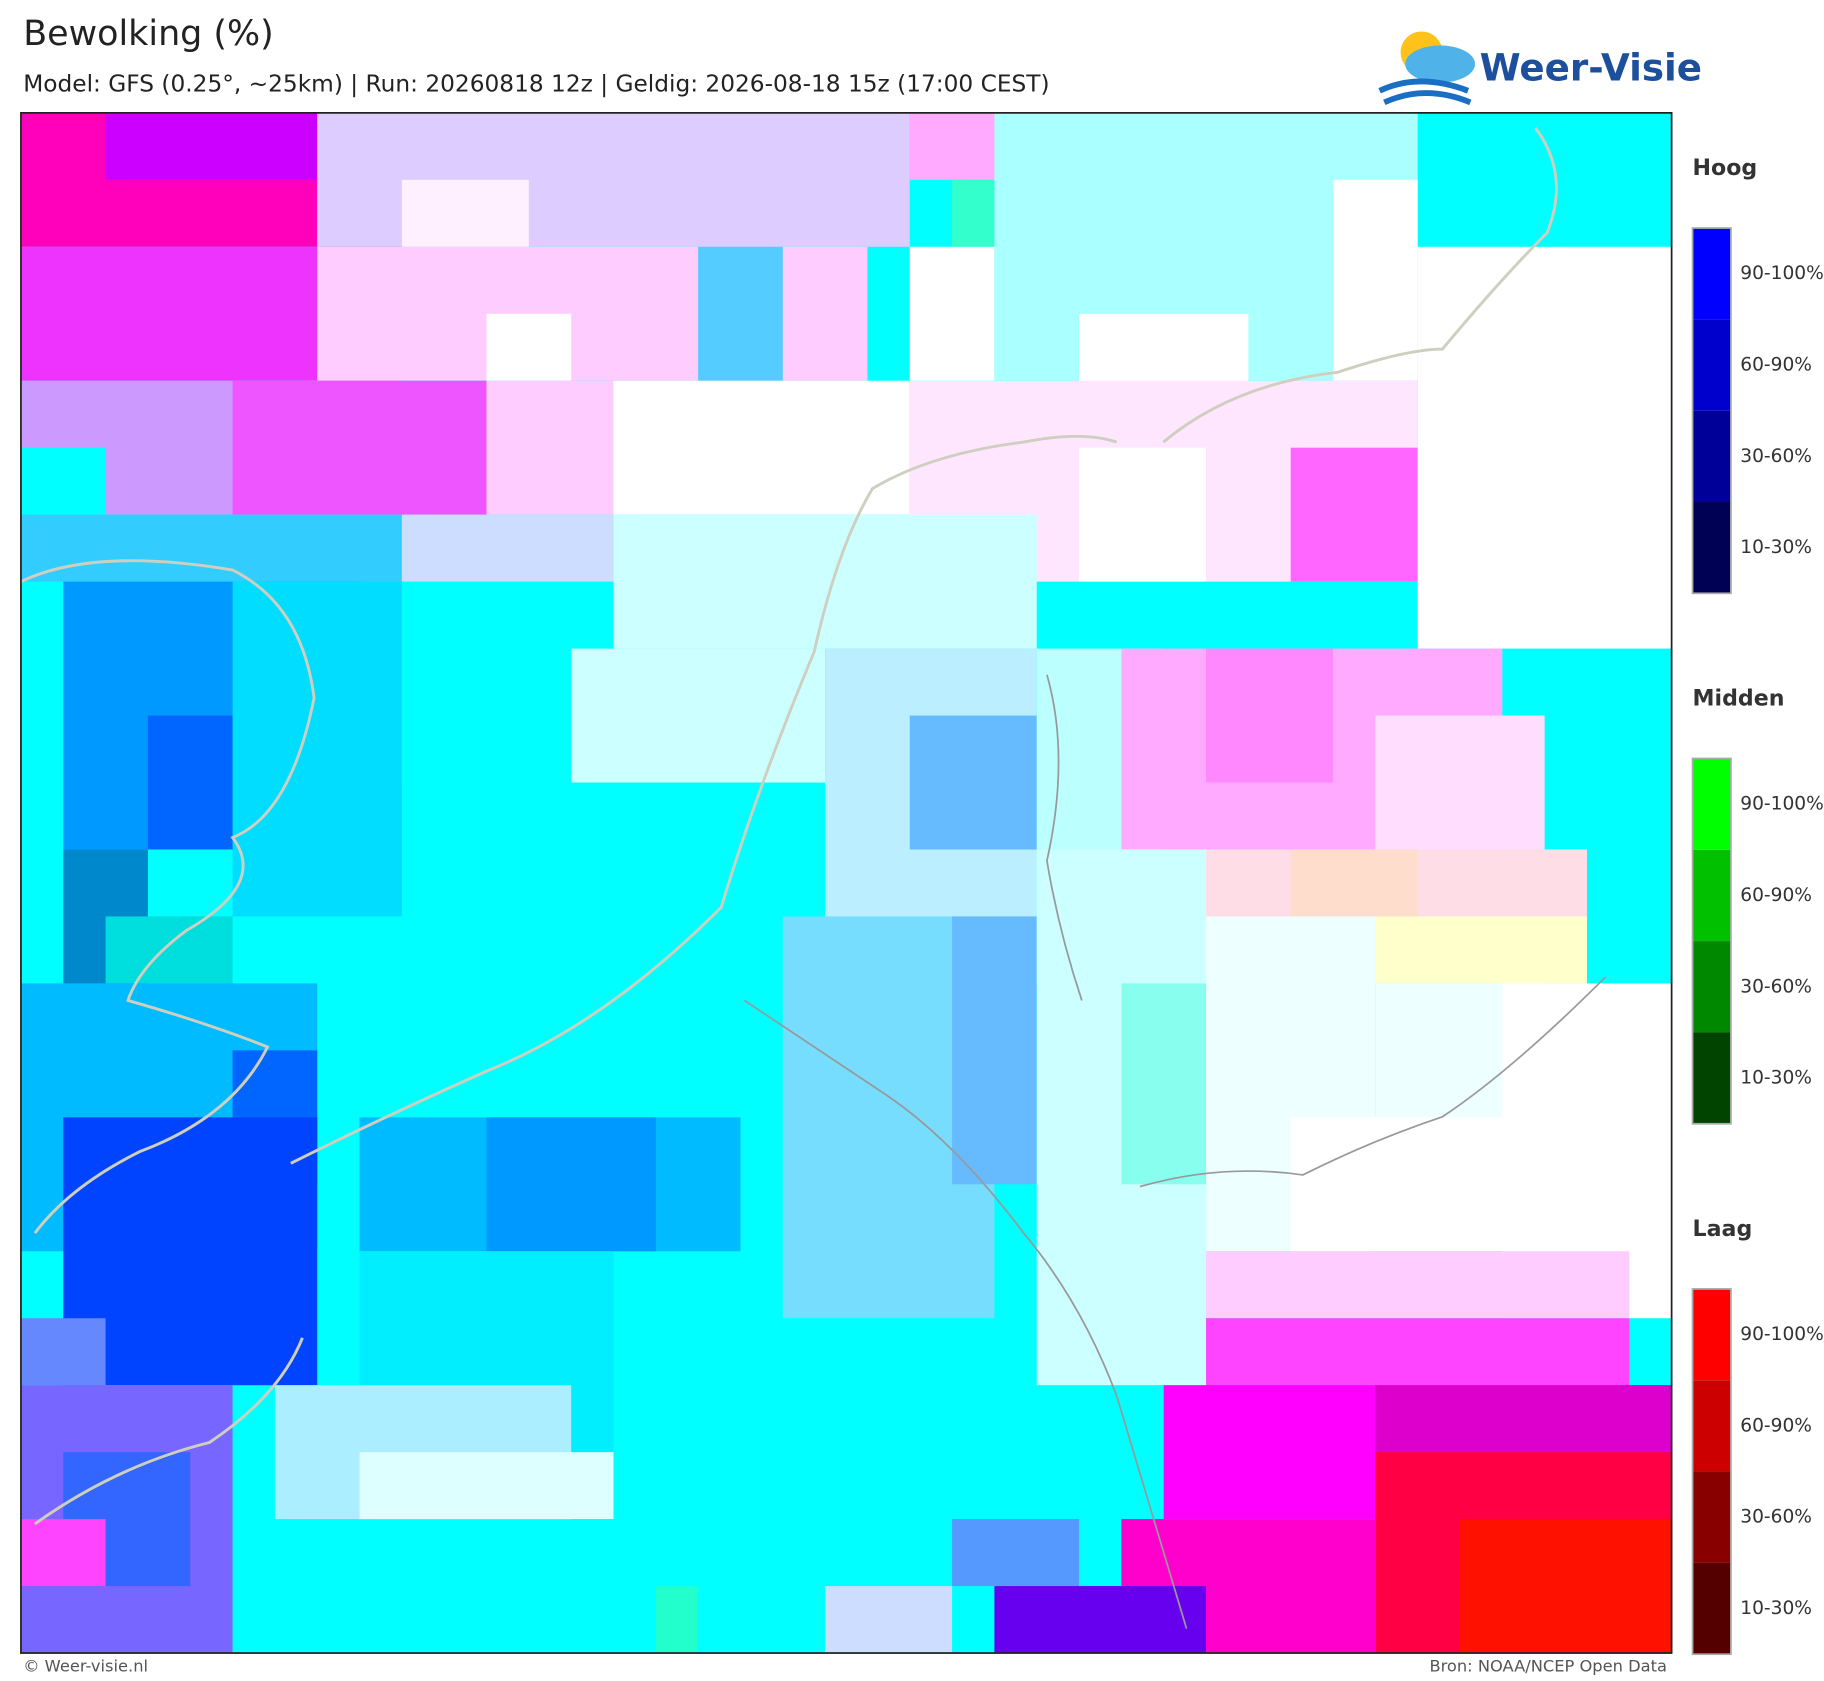  Describe the element at coordinates (1723, 1229) in the screenshot. I see `legend-title: Laag` at that location.